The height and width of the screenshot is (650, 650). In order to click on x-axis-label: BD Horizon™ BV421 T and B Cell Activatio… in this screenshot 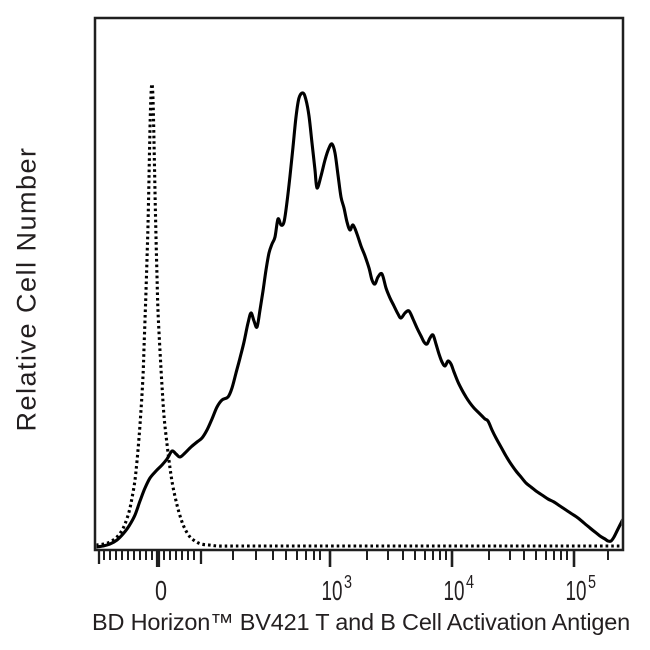, I will do `click(361, 622)`.